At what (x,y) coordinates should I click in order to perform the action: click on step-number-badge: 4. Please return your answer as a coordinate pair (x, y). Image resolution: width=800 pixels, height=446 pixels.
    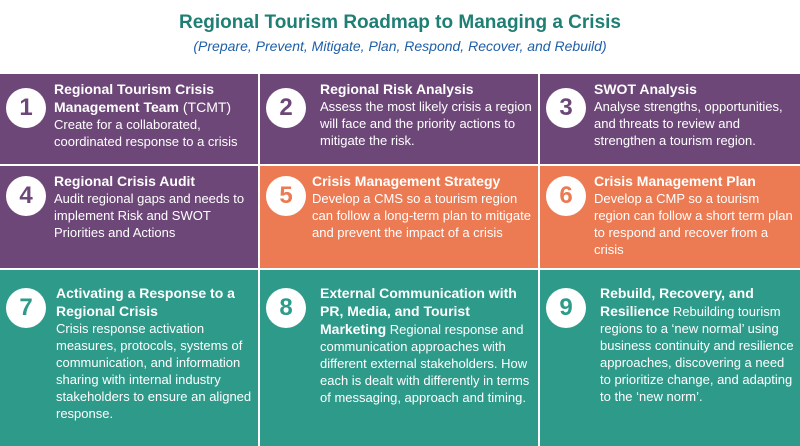
    Looking at the image, I should click on (26, 196).